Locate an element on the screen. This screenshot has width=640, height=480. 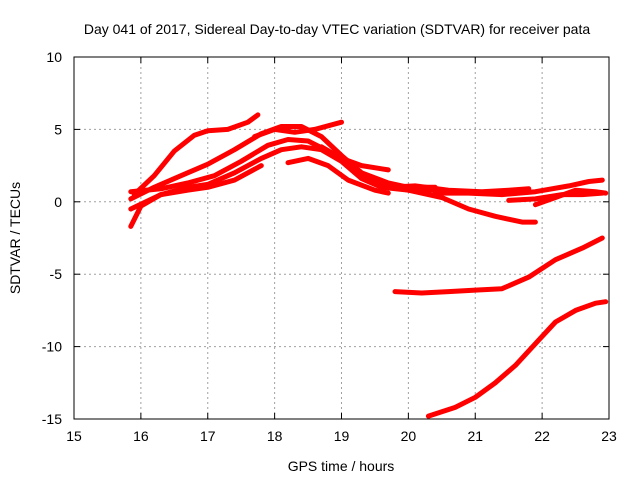
x-axis-label: GPS time / hours is located at coordinates (341, 466).